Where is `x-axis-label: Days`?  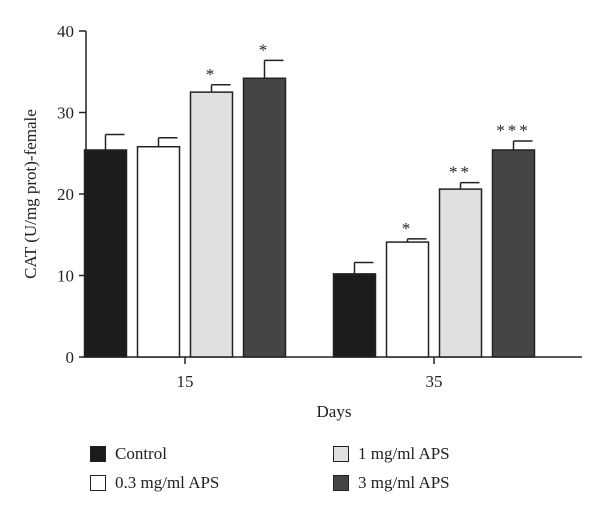 x-axis-label: Days is located at coordinates (334, 411).